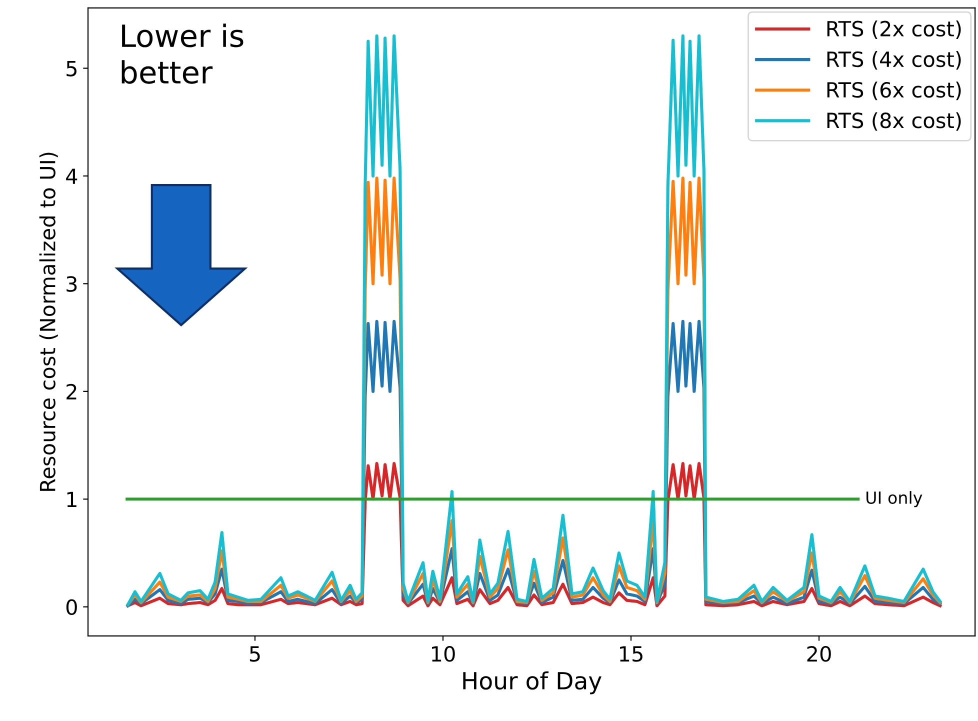 The height and width of the screenshot is (721, 978). What do you see at coordinates (894, 30) in the screenshot?
I see `legend-label: RTS (2x cost)` at bounding box center [894, 30].